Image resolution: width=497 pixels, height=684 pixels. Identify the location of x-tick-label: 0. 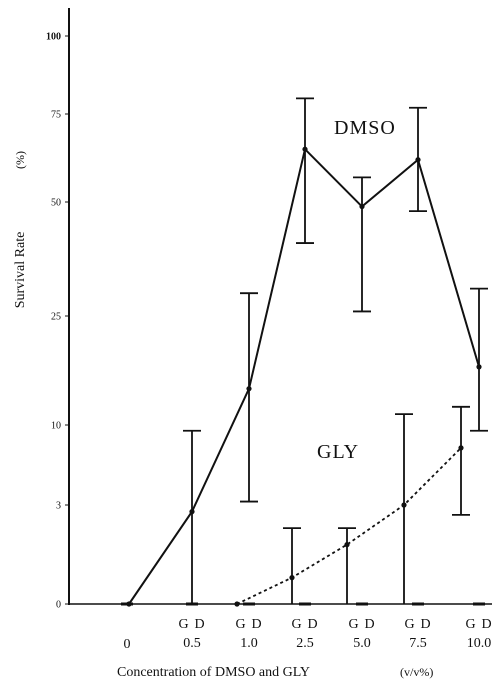
(127, 644).